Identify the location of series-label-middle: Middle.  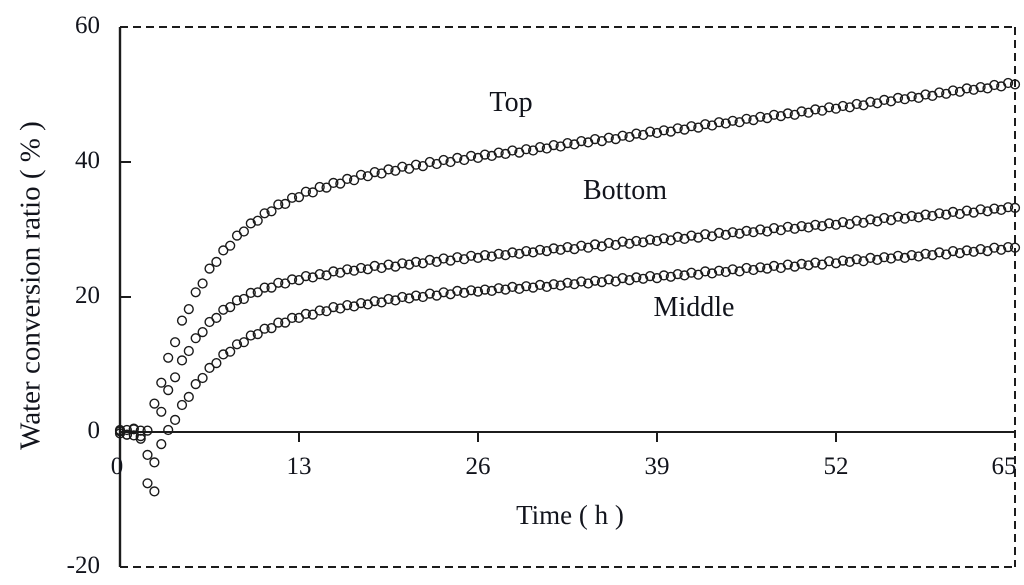
(694, 307).